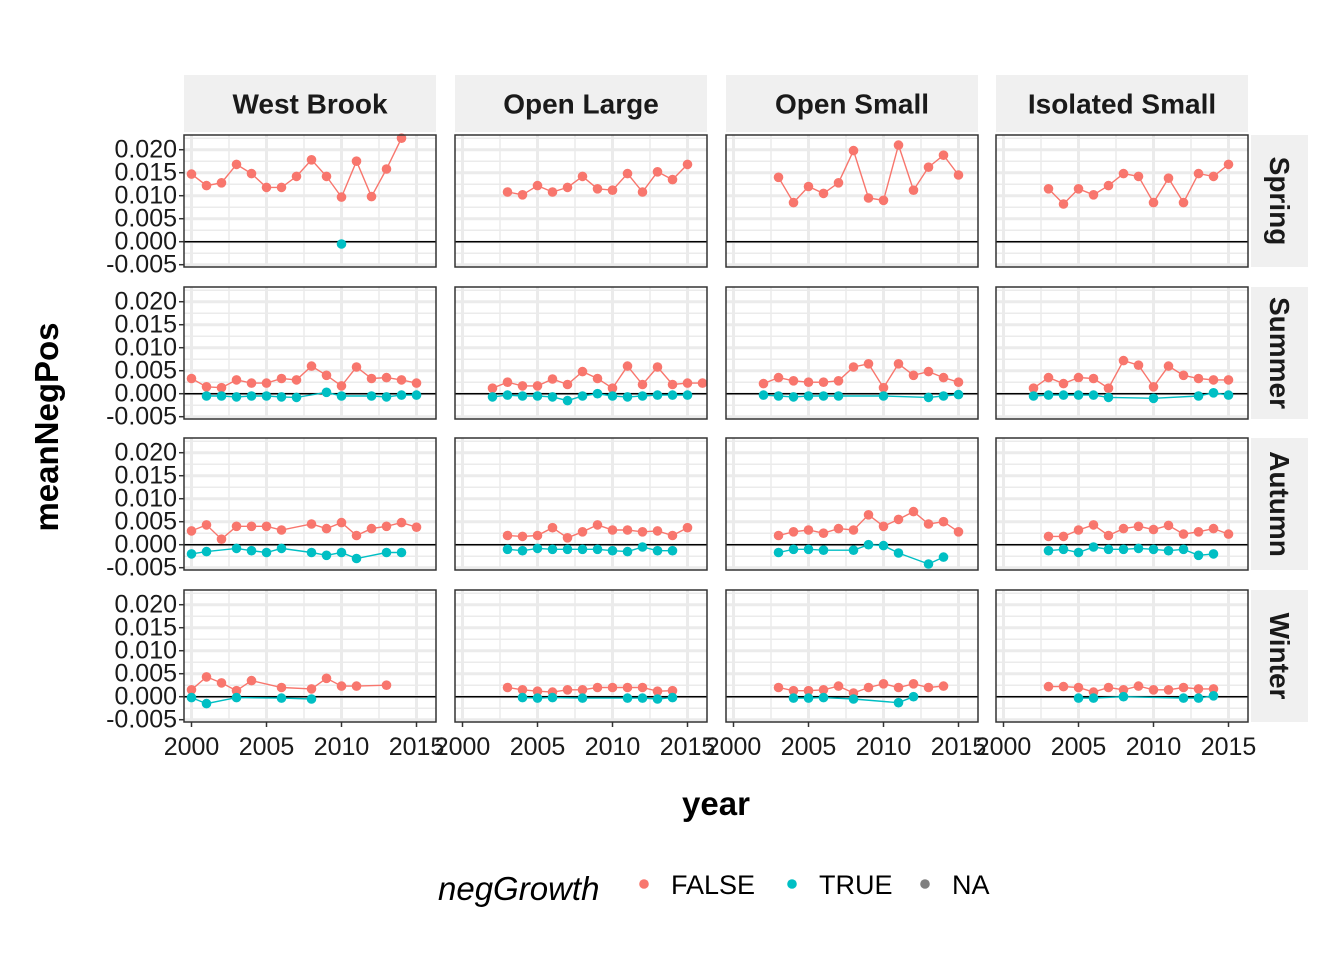  I want to click on y-tick-label: 0.005, so click(145, 522).